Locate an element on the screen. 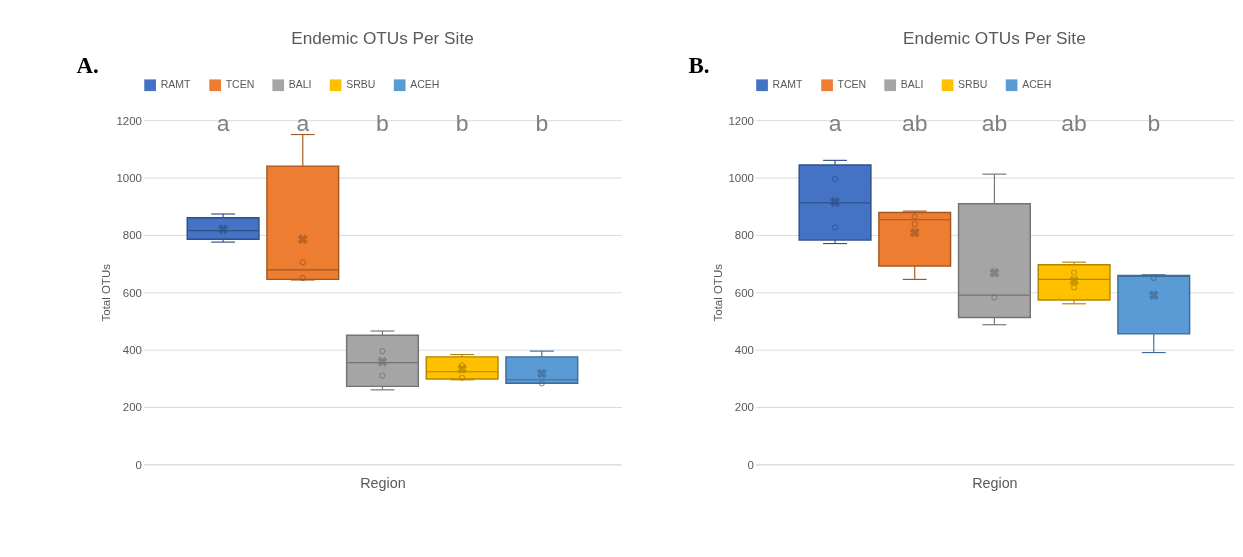 Image resolution: width=1243 pixels, height=557 pixels. text: A. is located at coordinates (87, 66).